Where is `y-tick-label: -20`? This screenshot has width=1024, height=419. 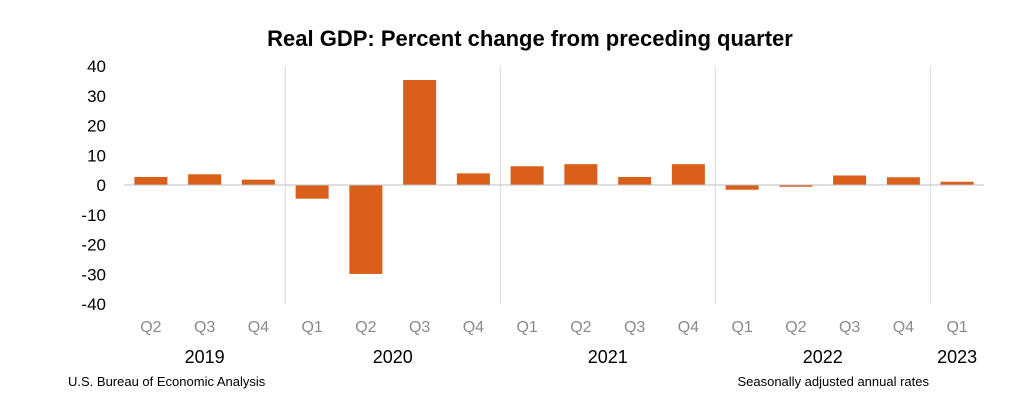
y-tick-label: -20 is located at coordinates (93, 245).